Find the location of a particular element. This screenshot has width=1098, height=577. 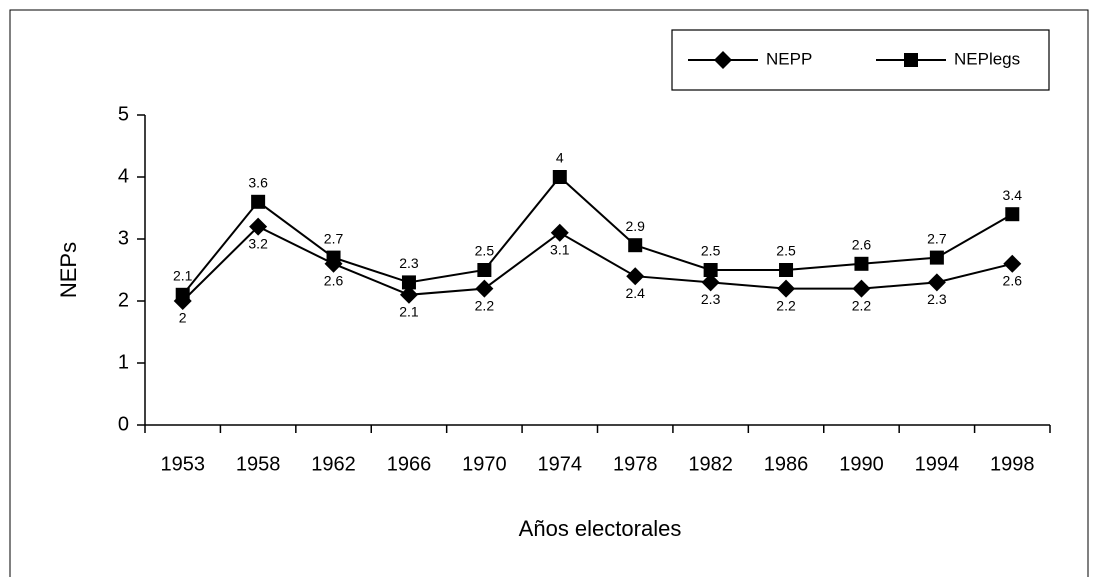

data-label: 3.2 is located at coordinates (258, 243).